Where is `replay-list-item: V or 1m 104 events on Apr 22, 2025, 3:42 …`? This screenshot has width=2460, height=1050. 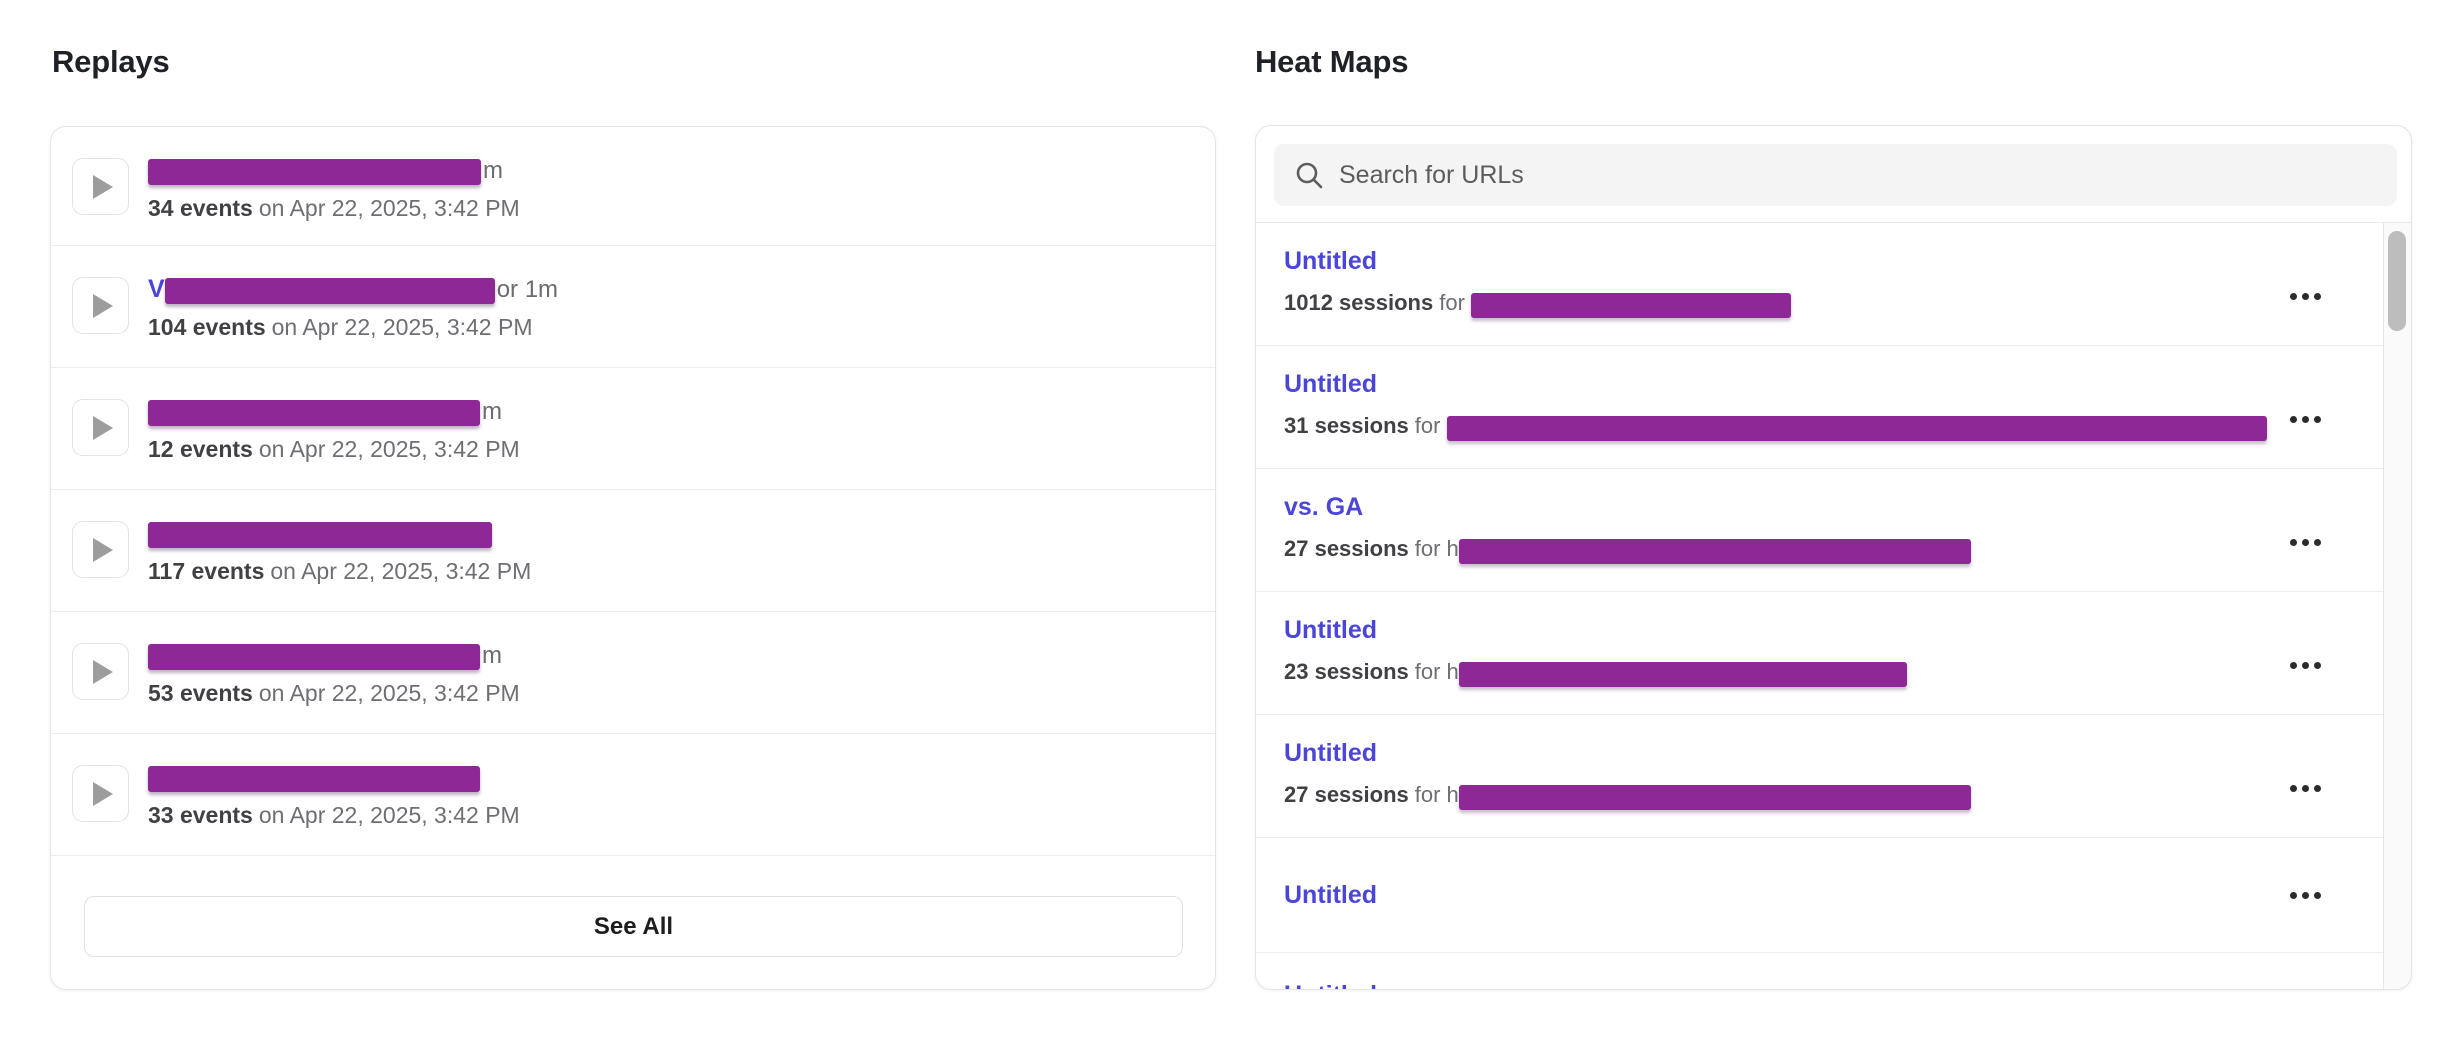
replay-list-item: V or 1m 104 events on Apr 22, 2025, 3:42 … is located at coordinates (633, 306).